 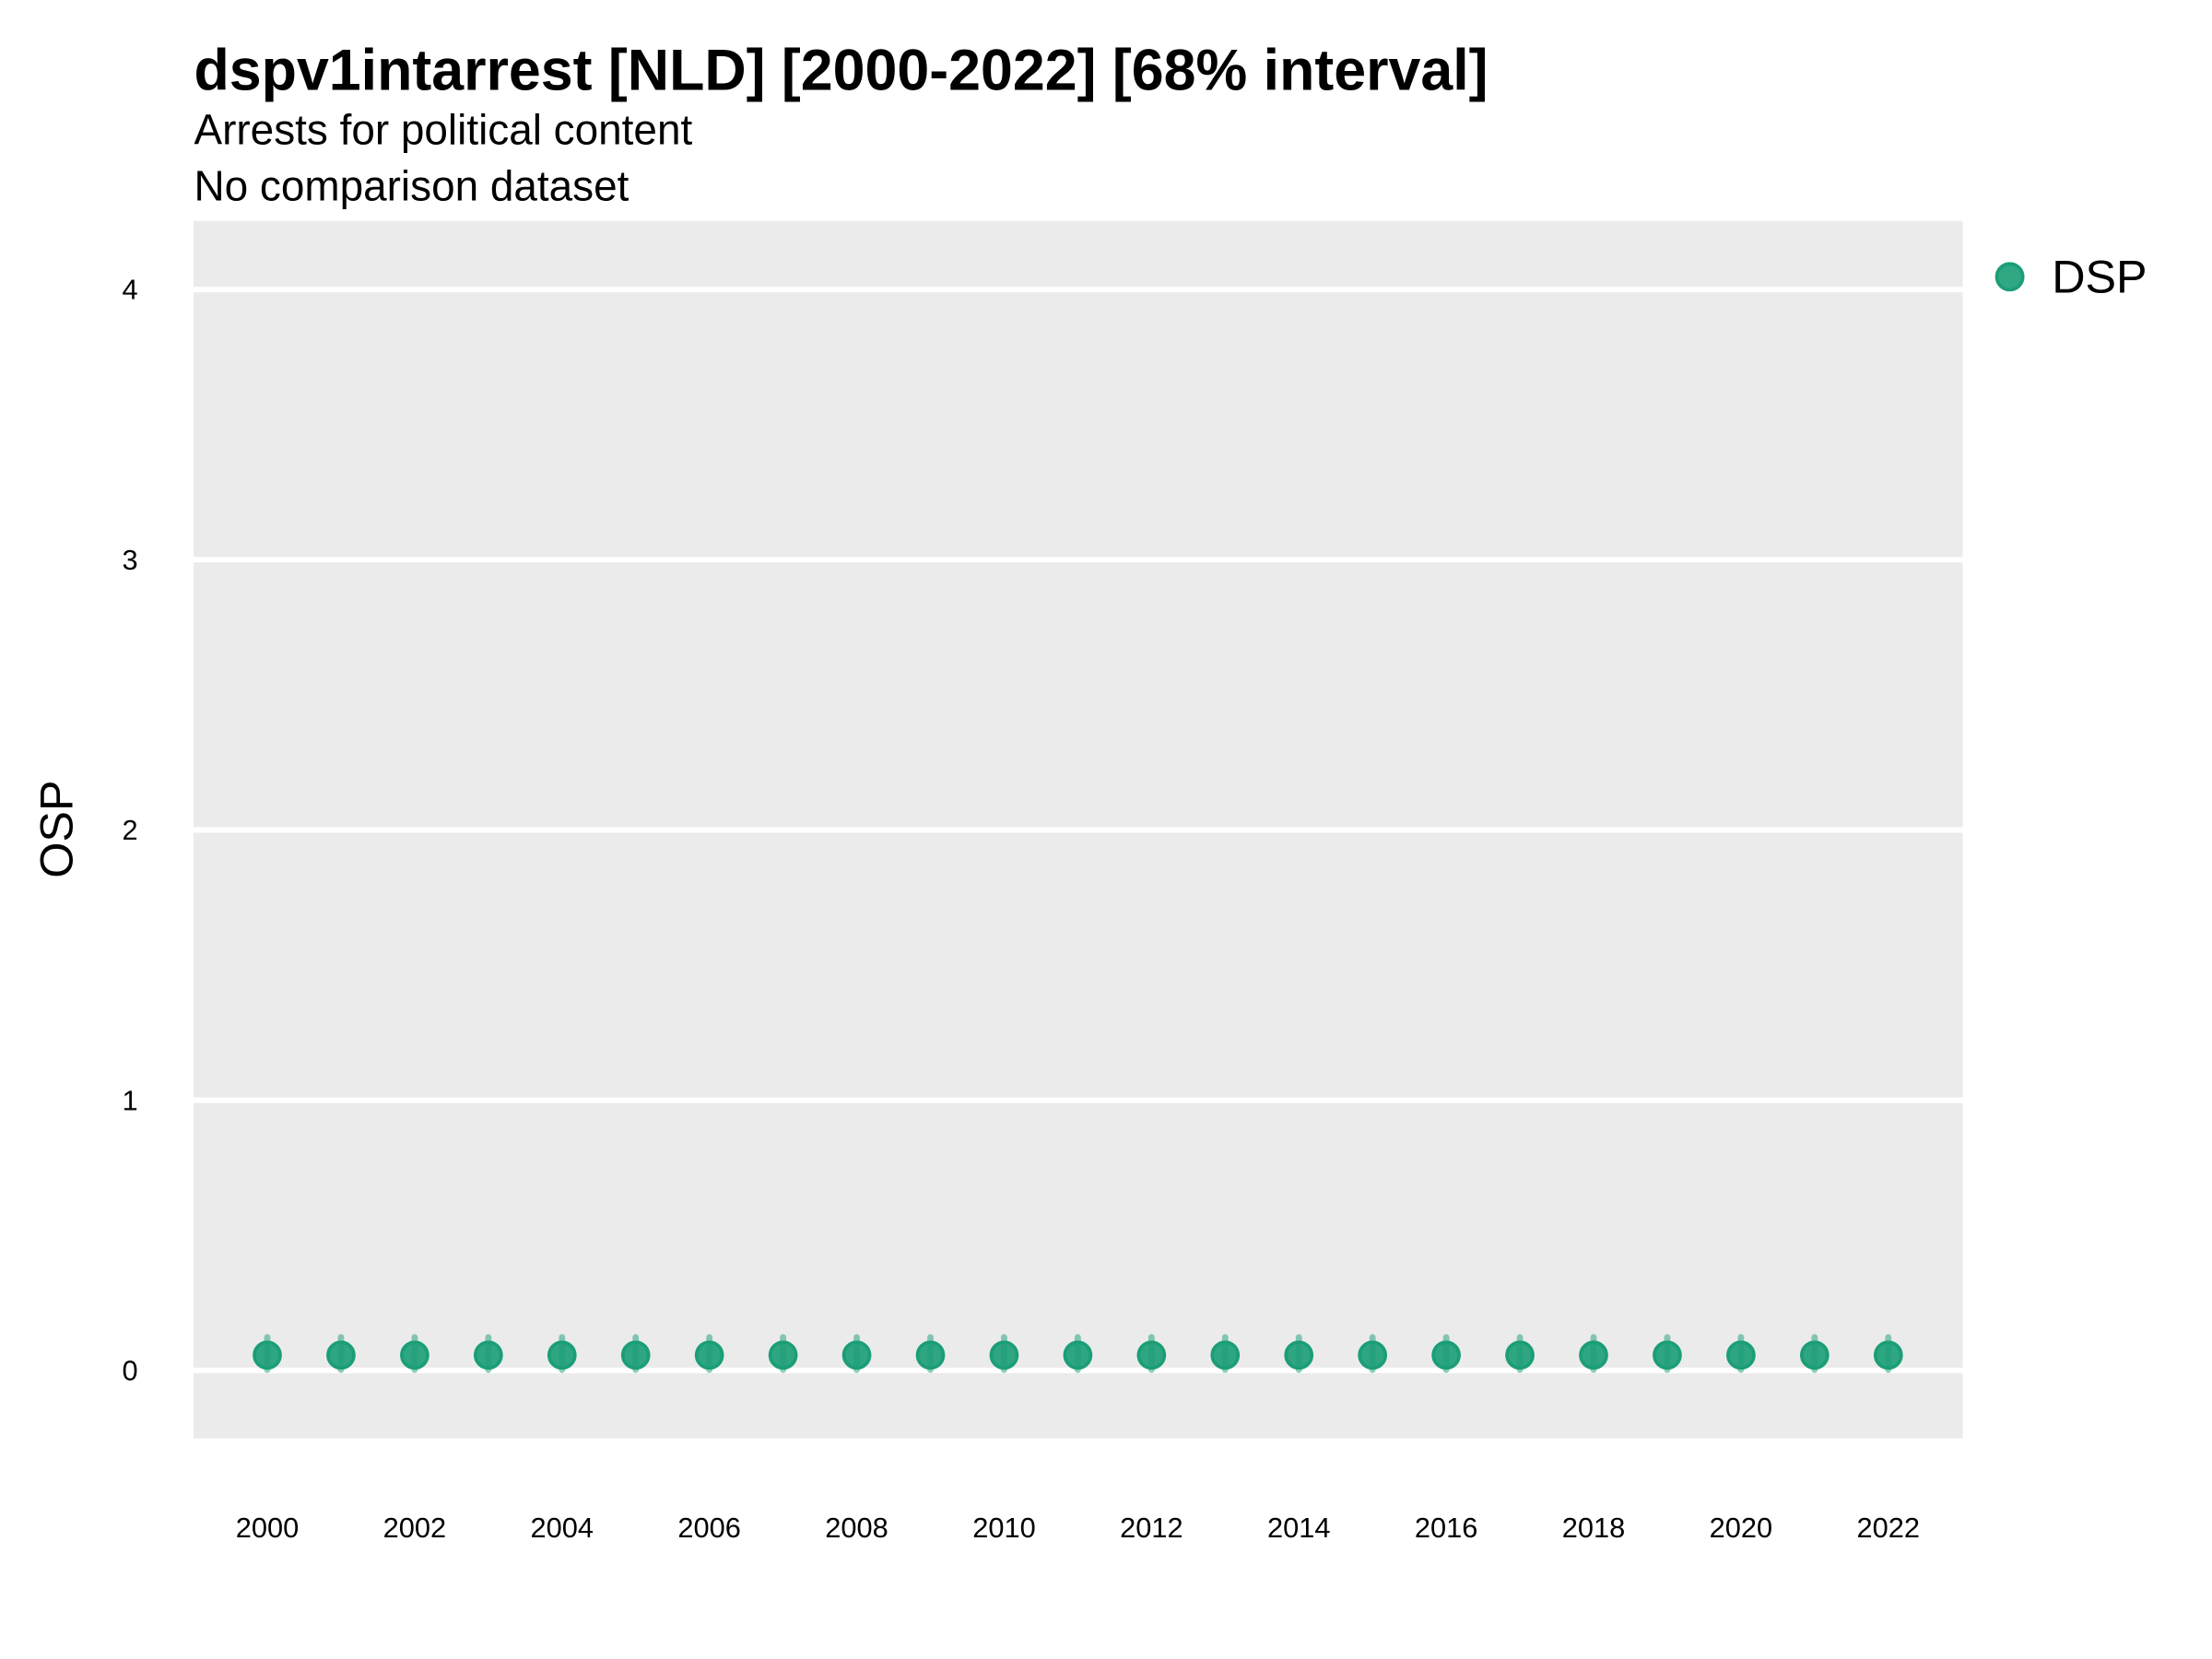 What do you see at coordinates (2099, 277) in the screenshot?
I see `svg-text: DSP` at bounding box center [2099, 277].